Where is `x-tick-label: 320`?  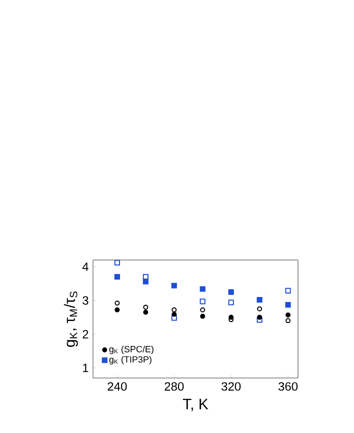 x-tick-label: 320 is located at coordinates (231, 386).